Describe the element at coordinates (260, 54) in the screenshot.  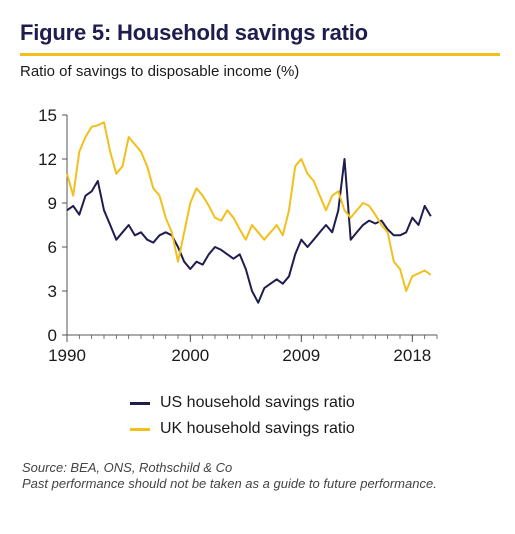
I see `title-rule` at that location.